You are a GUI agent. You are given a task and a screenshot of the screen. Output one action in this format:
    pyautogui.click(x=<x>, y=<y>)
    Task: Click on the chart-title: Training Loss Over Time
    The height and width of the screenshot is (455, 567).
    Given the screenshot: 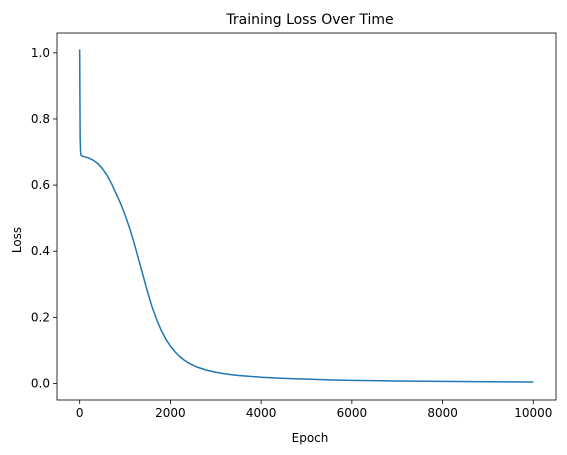 What is the action you would take?
    pyautogui.click(x=309, y=20)
    